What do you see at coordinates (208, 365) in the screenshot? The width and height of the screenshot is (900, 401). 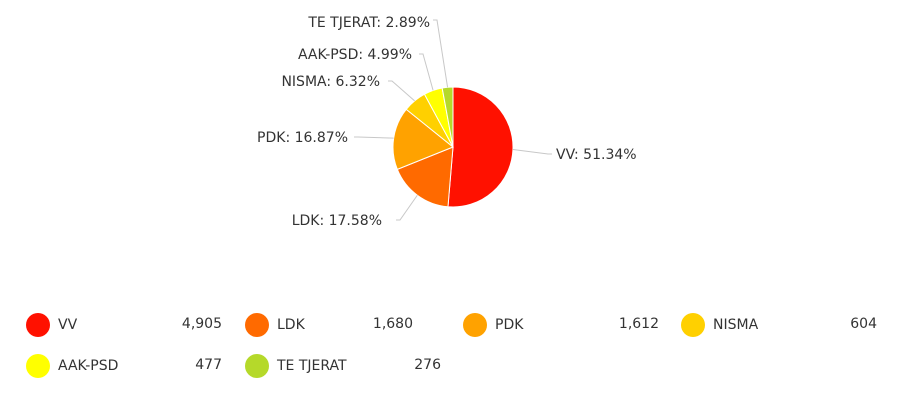 I see `legend-value-aak-psd: 477` at bounding box center [208, 365].